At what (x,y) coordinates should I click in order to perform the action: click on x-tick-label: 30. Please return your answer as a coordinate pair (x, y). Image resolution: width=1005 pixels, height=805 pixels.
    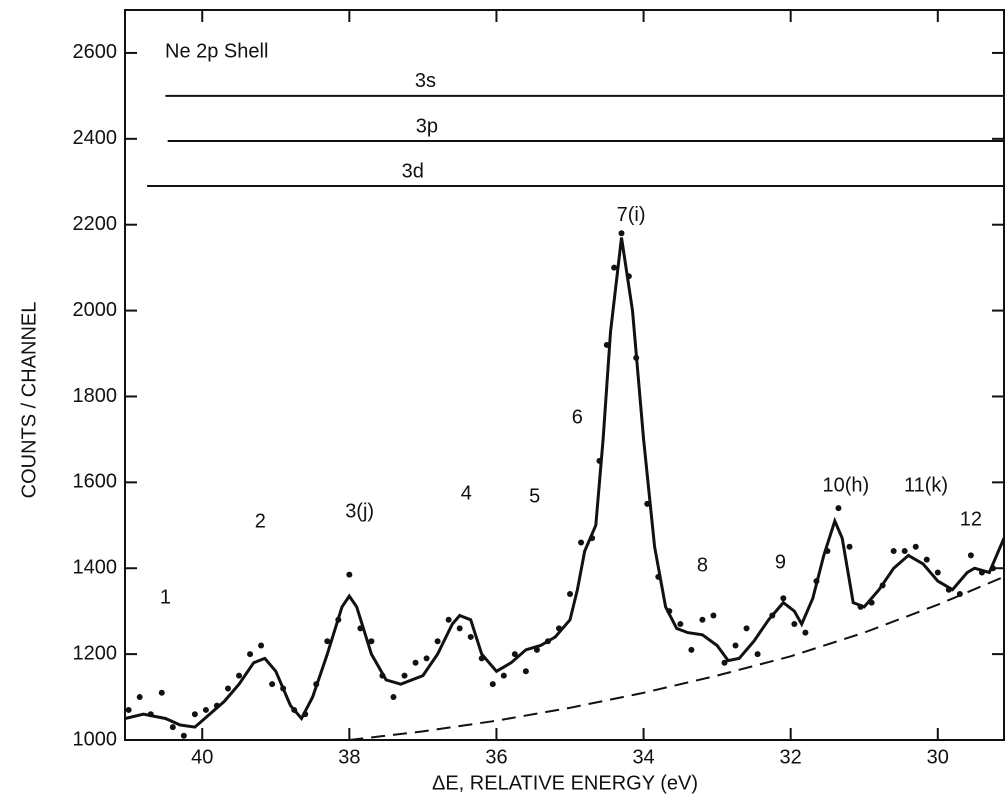
    Looking at the image, I should click on (938, 757).